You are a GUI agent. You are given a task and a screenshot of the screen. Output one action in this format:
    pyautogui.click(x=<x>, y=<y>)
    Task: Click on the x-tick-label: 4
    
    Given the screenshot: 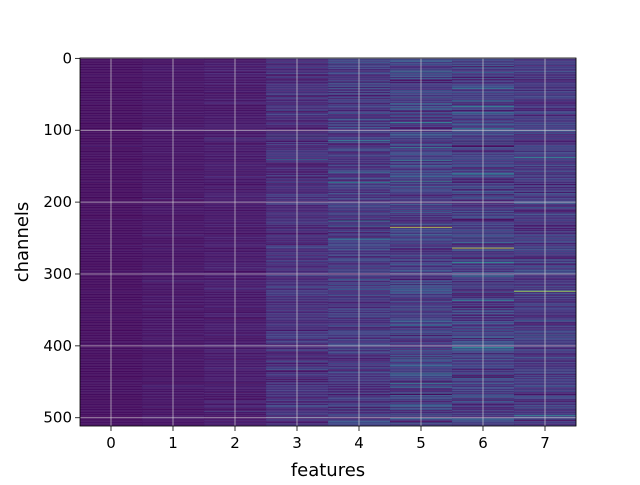 What is the action you would take?
    pyautogui.click(x=359, y=443)
    